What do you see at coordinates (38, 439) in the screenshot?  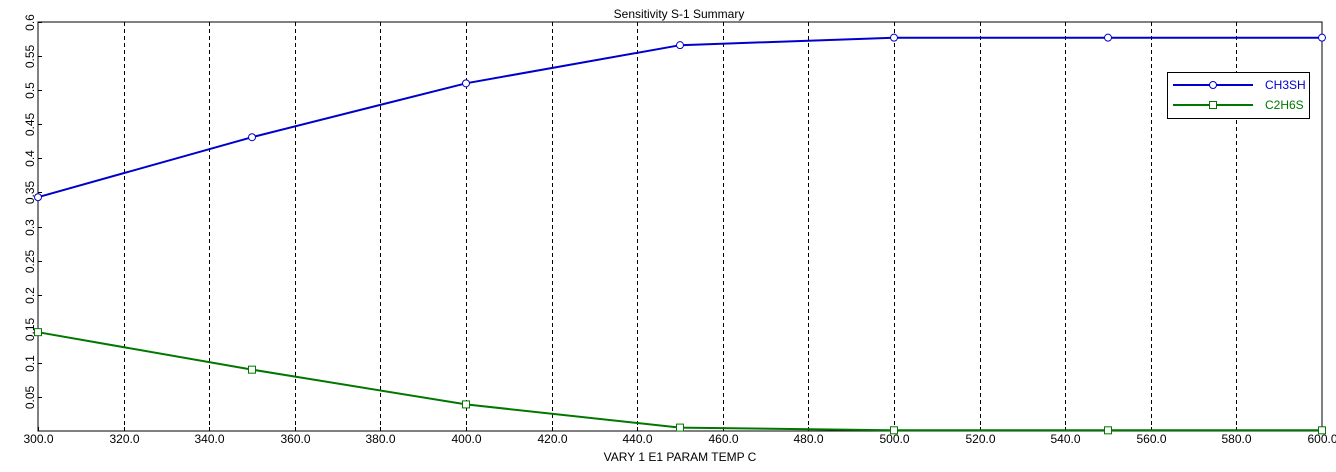 I see `x-tick-label: 300.0` at bounding box center [38, 439].